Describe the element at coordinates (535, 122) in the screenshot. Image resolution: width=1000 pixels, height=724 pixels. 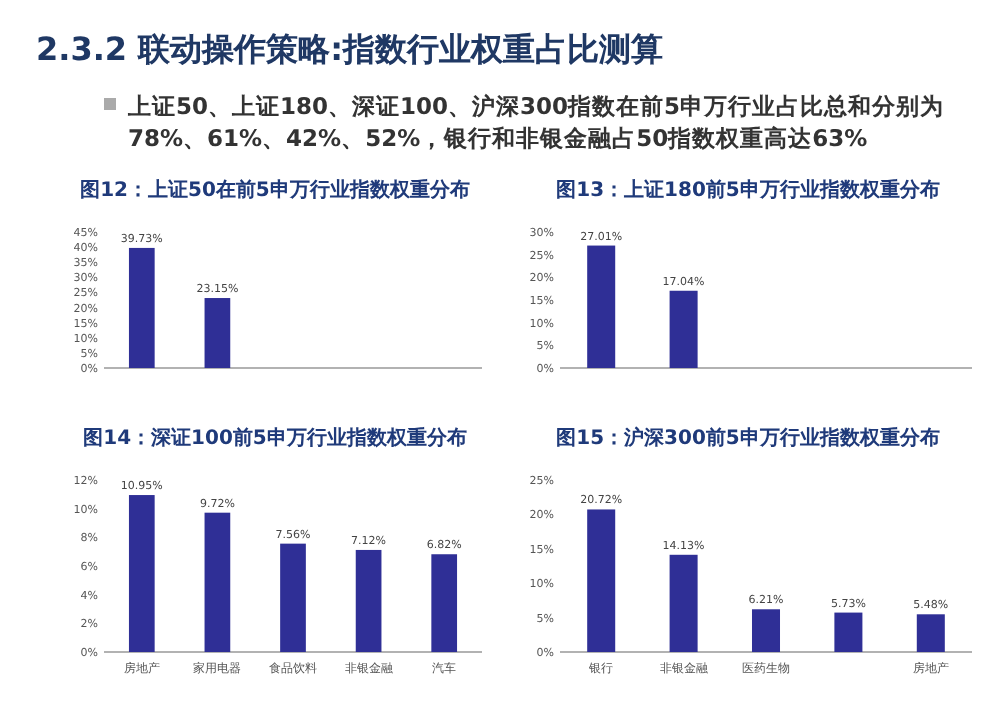
I see `text: 上证50、上证180、深证100、沪深300指数在前5申万行业占比总和分别为78%、61%、42%、52%，银行和非银金融占50指数权重高达63%` at that location.